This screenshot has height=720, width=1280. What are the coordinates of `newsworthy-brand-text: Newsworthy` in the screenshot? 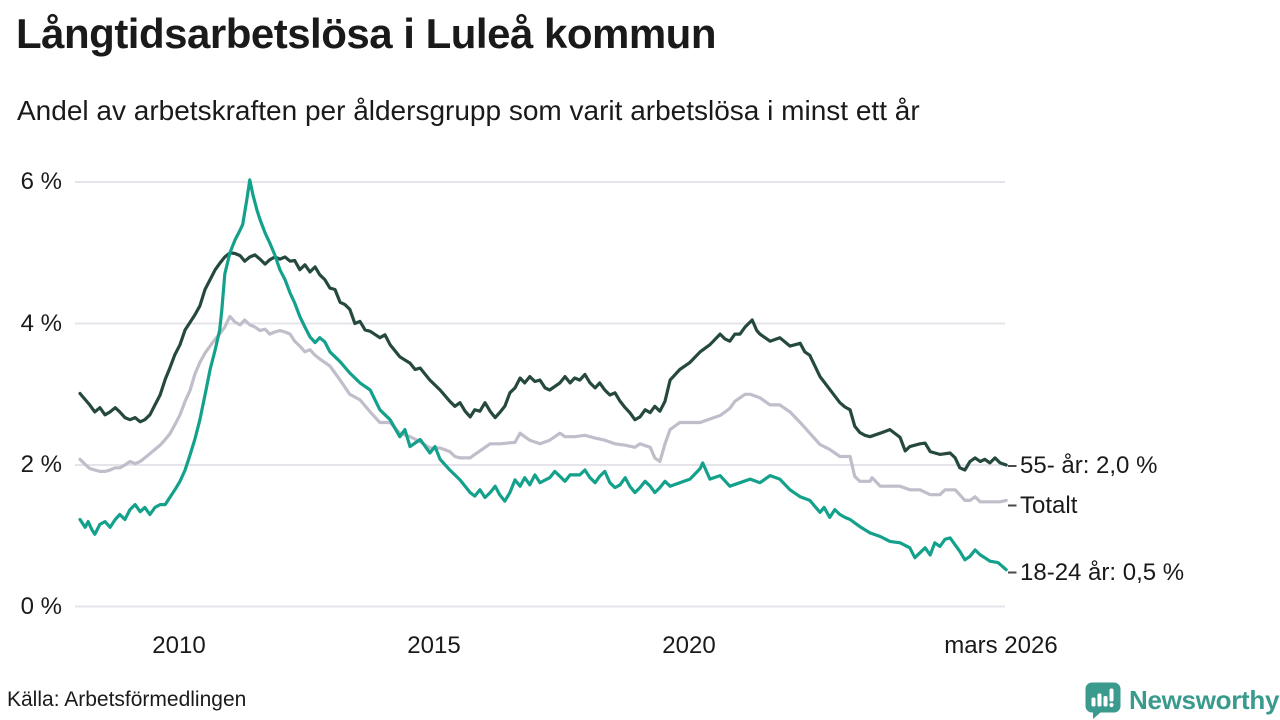 It's located at (1204, 700).